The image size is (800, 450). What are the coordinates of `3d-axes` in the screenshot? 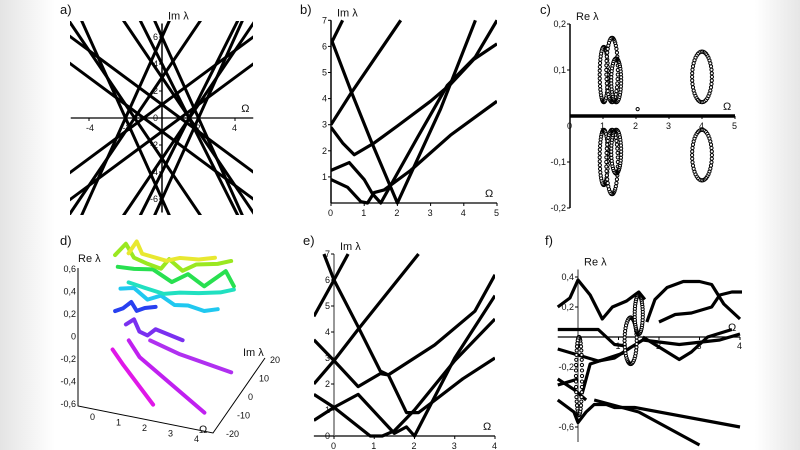 It's located at (171, 351).